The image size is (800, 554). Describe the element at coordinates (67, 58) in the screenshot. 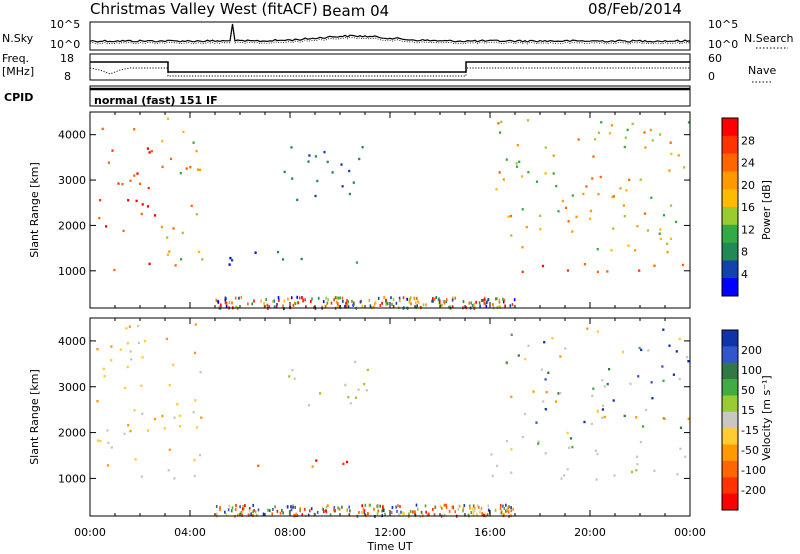

I see `freq-left-tick-top: 18` at that location.